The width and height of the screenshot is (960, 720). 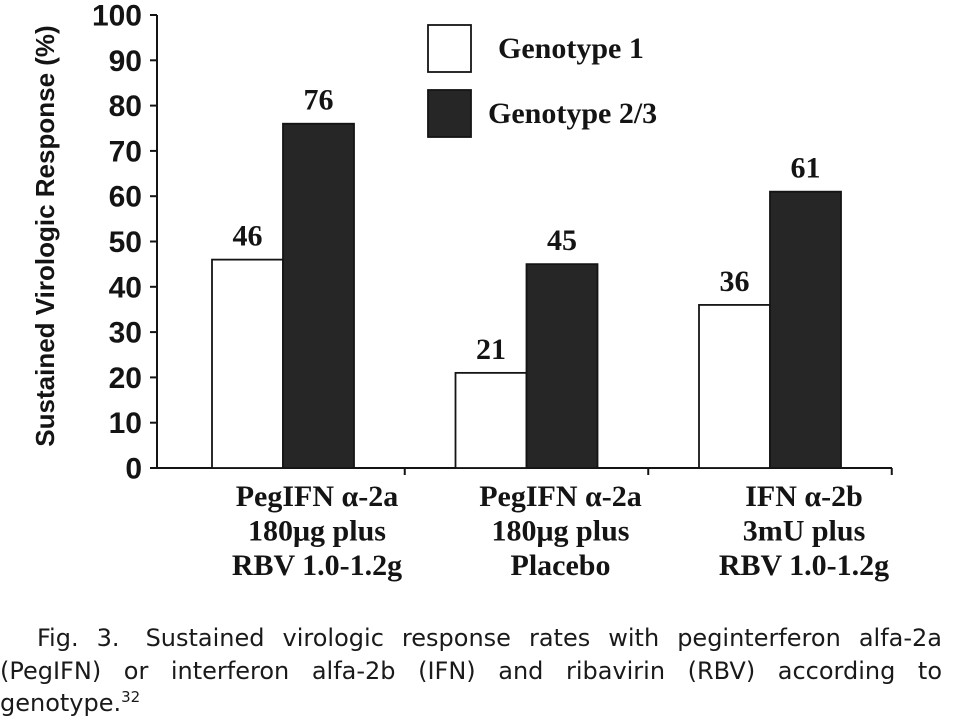 I want to click on y-tick-label: 50, so click(x=125, y=242).